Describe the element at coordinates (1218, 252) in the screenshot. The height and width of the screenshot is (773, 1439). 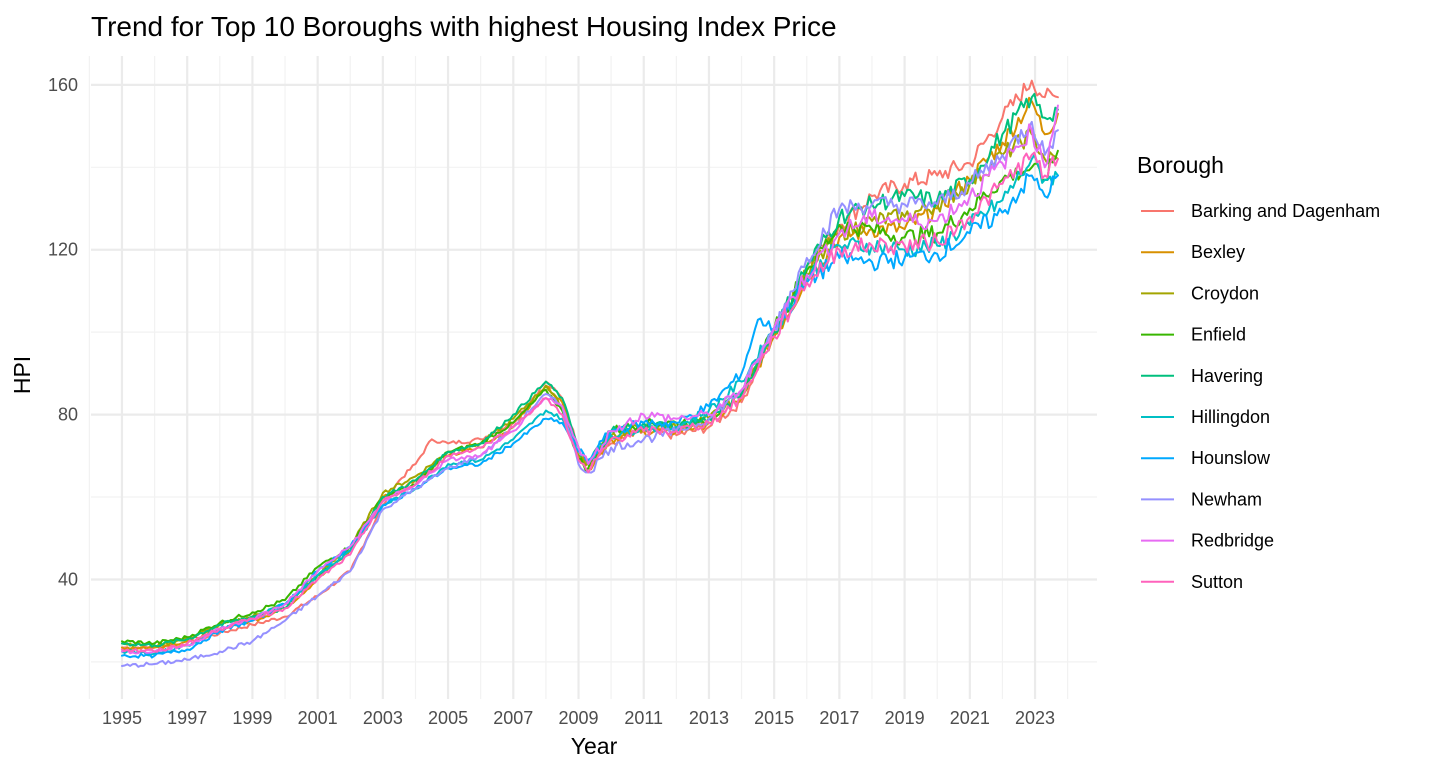
I see `legend-item-label: Bexley` at that location.